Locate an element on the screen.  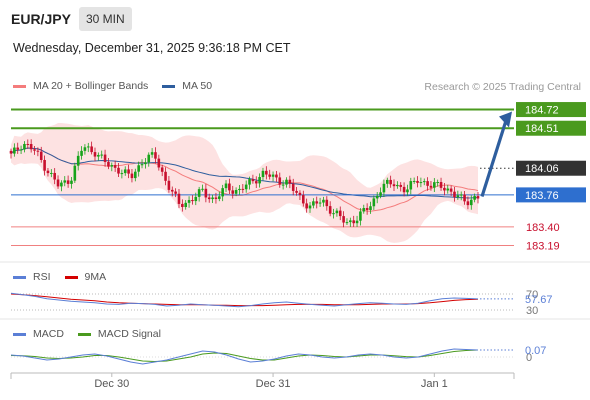
legend-label-ma50: MA 50 is located at coordinates (197, 86).